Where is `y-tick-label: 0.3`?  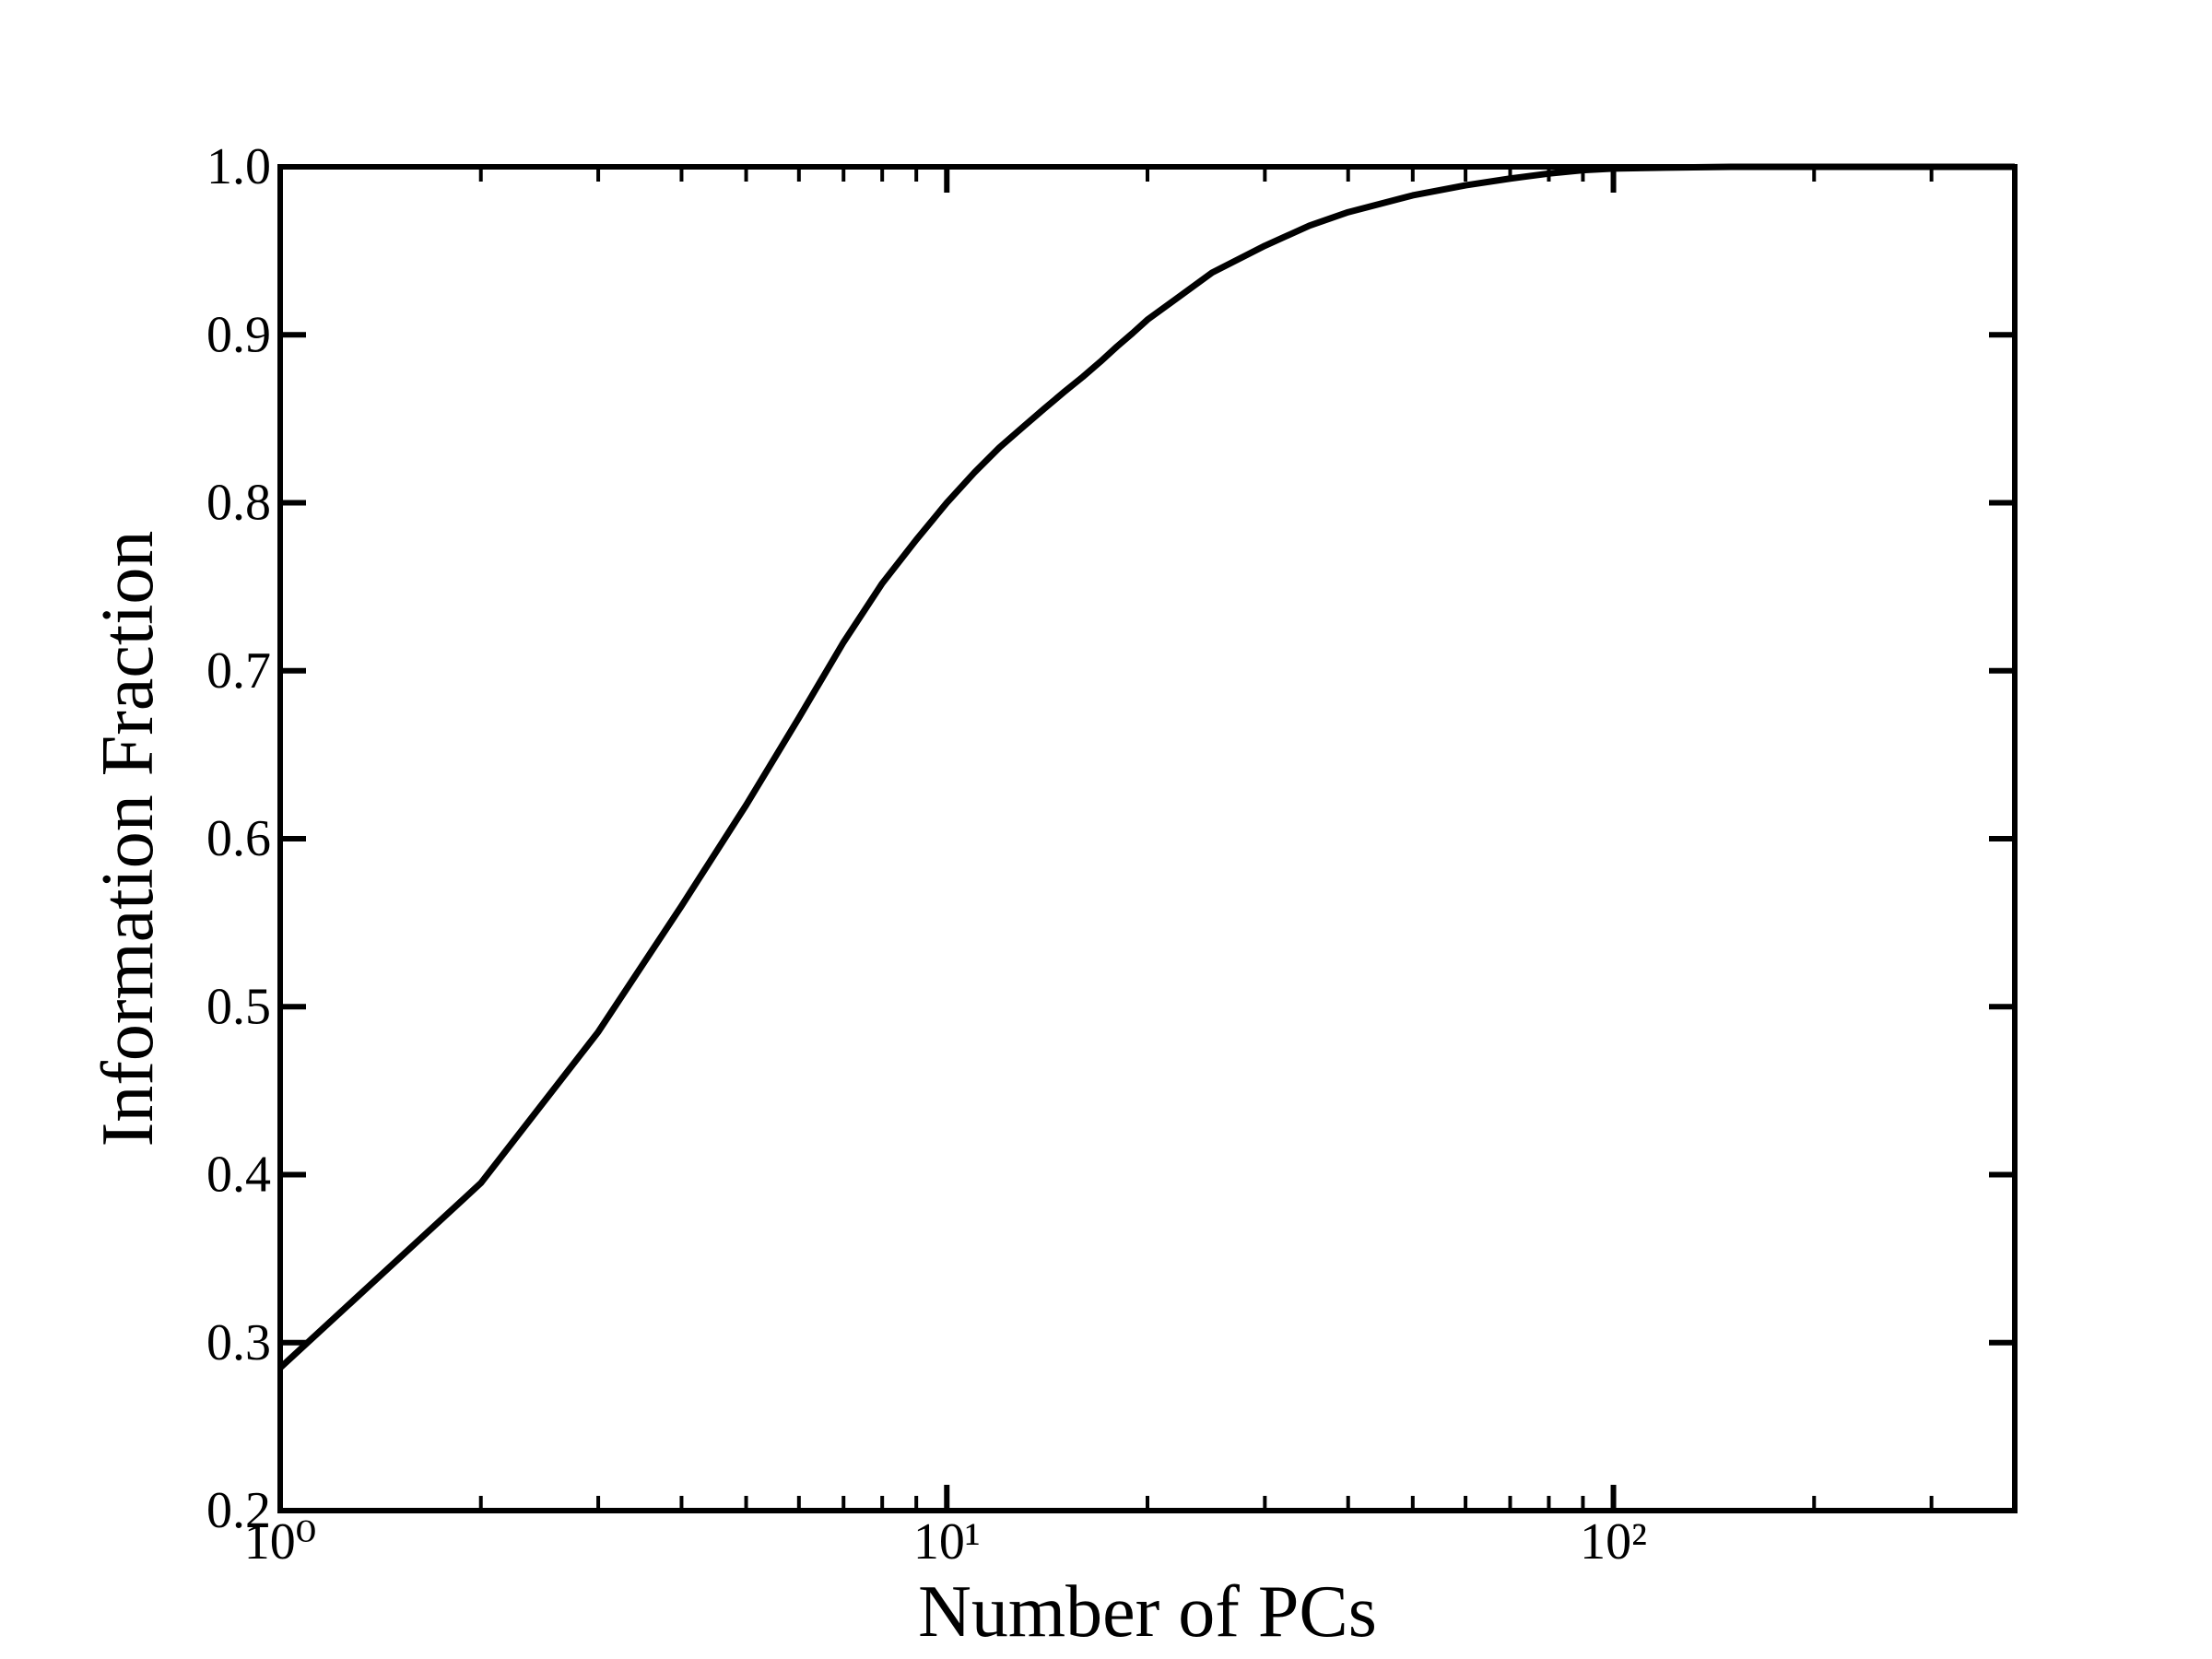
y-tick-label: 0.3 is located at coordinates (238, 1342).